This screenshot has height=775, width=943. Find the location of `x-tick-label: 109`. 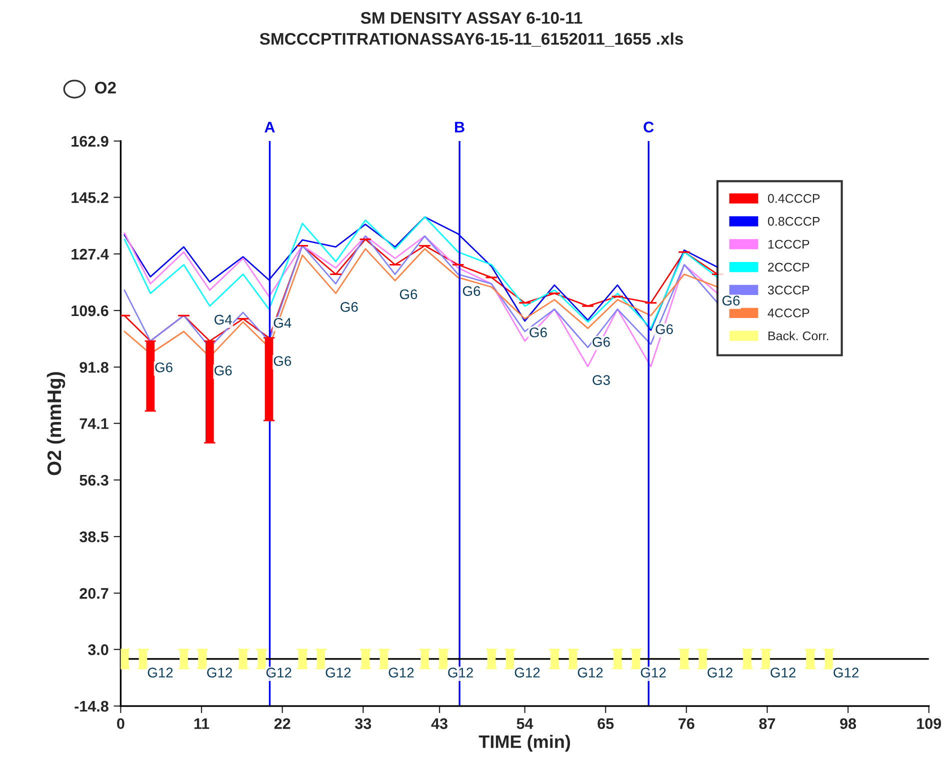

x-tick-label: 109 is located at coordinates (929, 724).